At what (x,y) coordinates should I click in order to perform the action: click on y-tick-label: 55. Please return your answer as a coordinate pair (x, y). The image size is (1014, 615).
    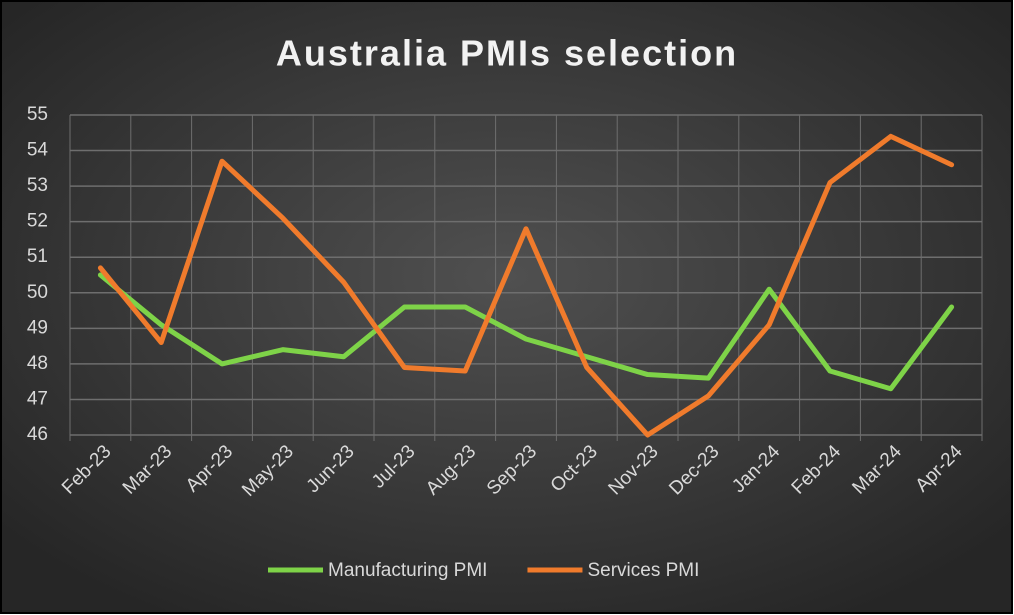
    Looking at the image, I should click on (37, 114).